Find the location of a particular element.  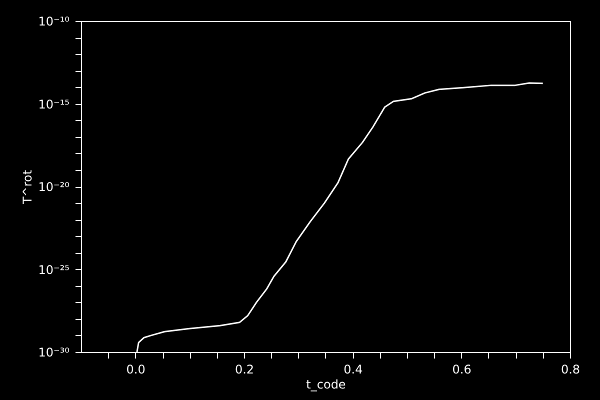

y-tick-label: 10⁻¹⁵ is located at coordinates (54, 104).